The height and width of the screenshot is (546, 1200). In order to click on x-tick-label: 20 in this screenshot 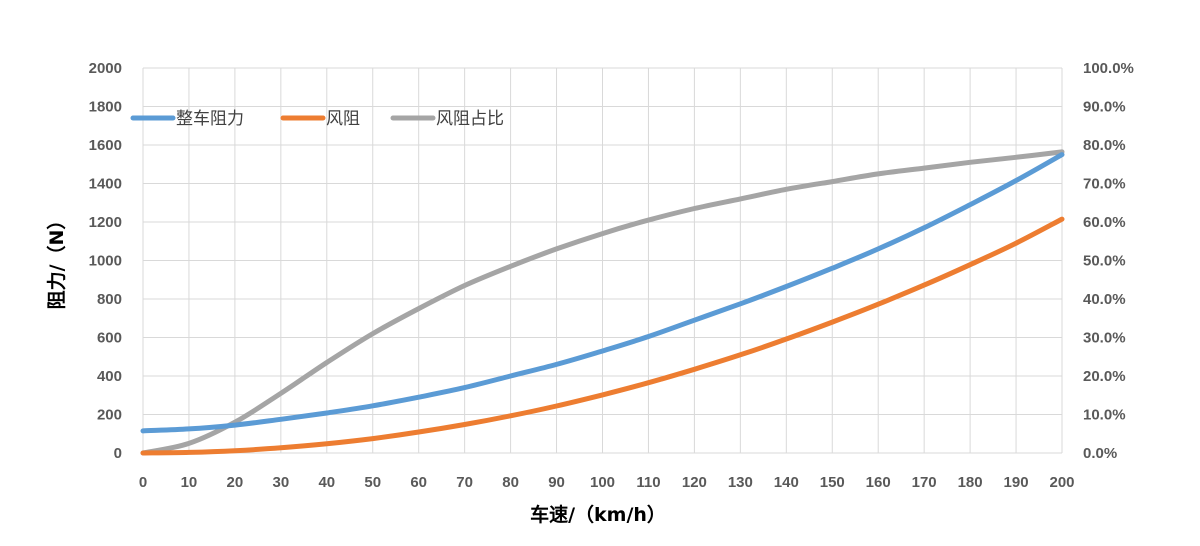, I will do `click(235, 482)`.